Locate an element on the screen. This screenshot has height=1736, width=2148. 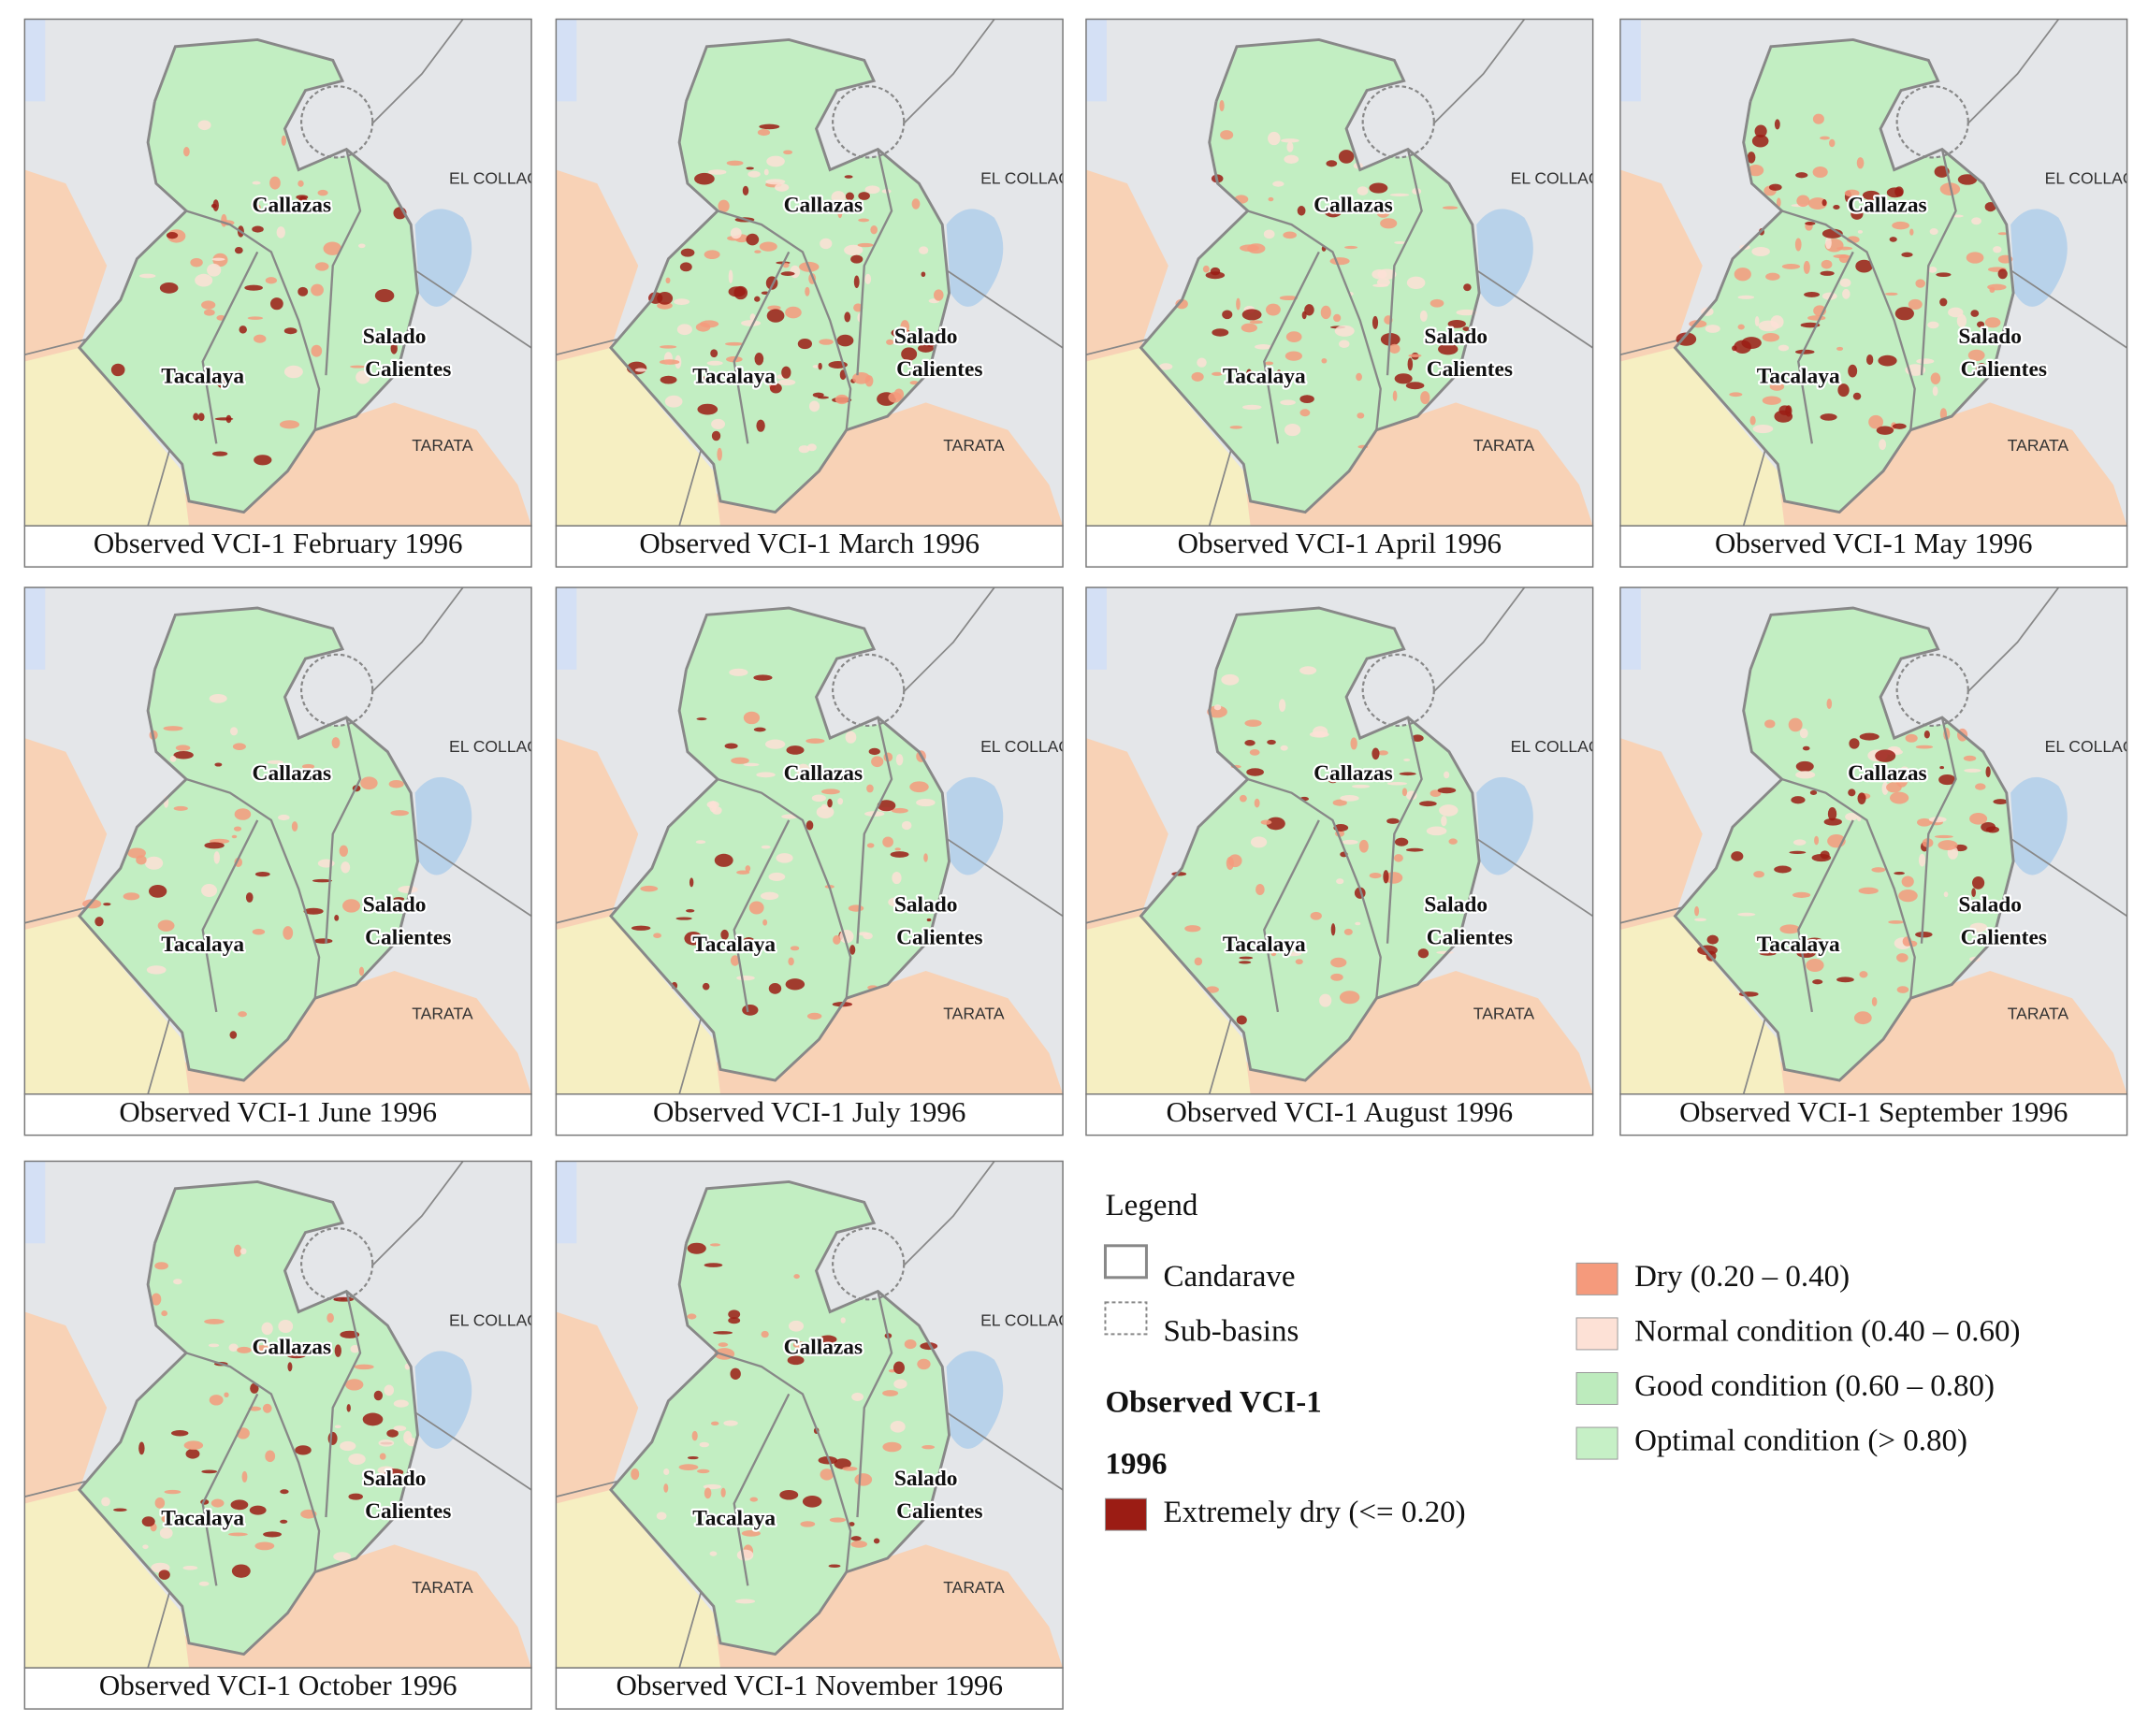
region-yellow is located at coordinates (1168, 1005).